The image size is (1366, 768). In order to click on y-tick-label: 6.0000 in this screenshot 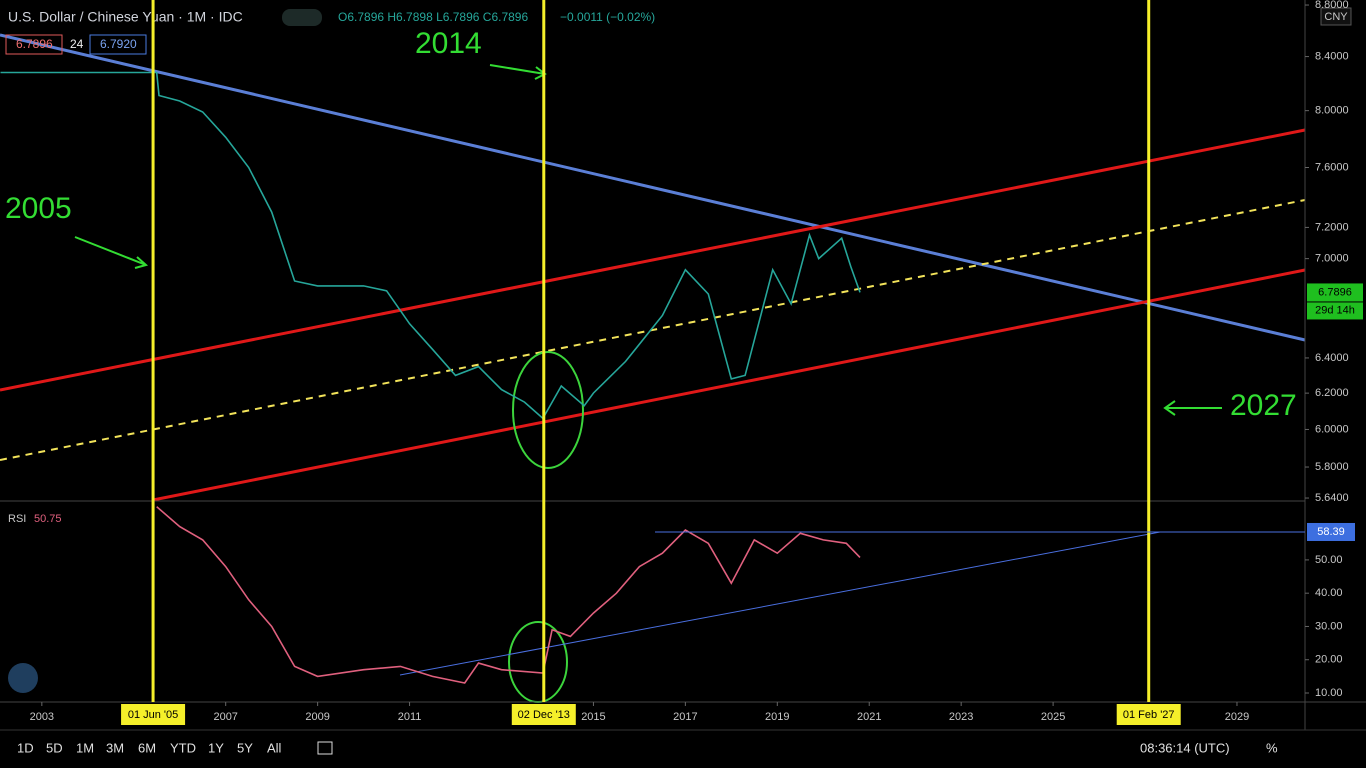, I will do `click(1332, 429)`.